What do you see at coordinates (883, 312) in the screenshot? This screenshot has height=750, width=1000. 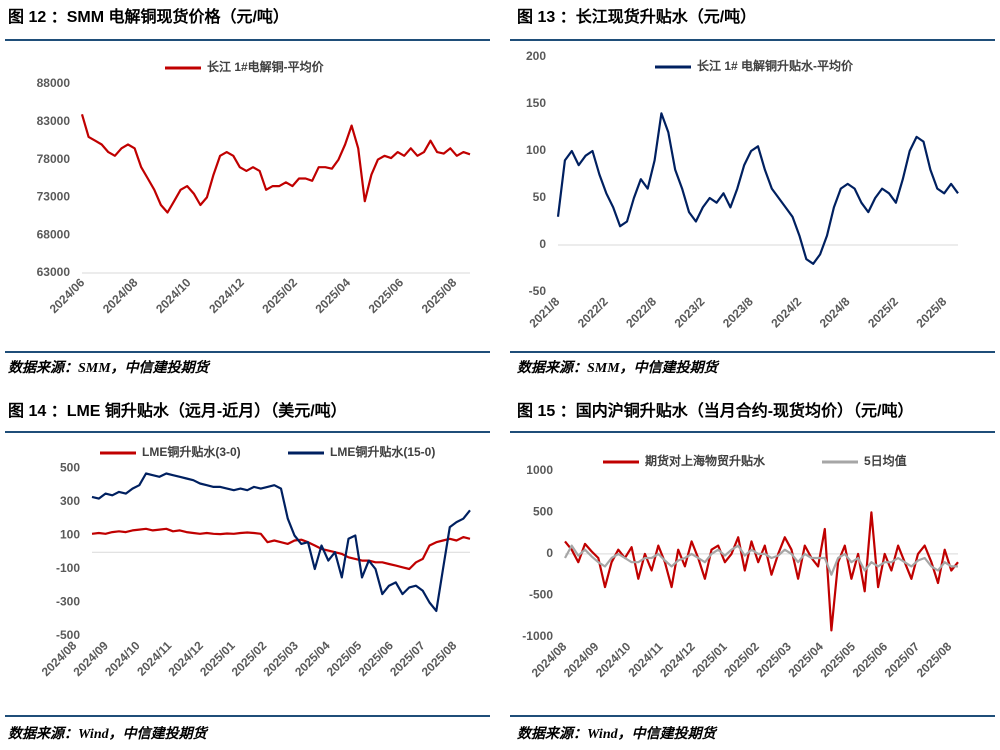 I see `x-tick-label: 2025/2` at bounding box center [883, 312].